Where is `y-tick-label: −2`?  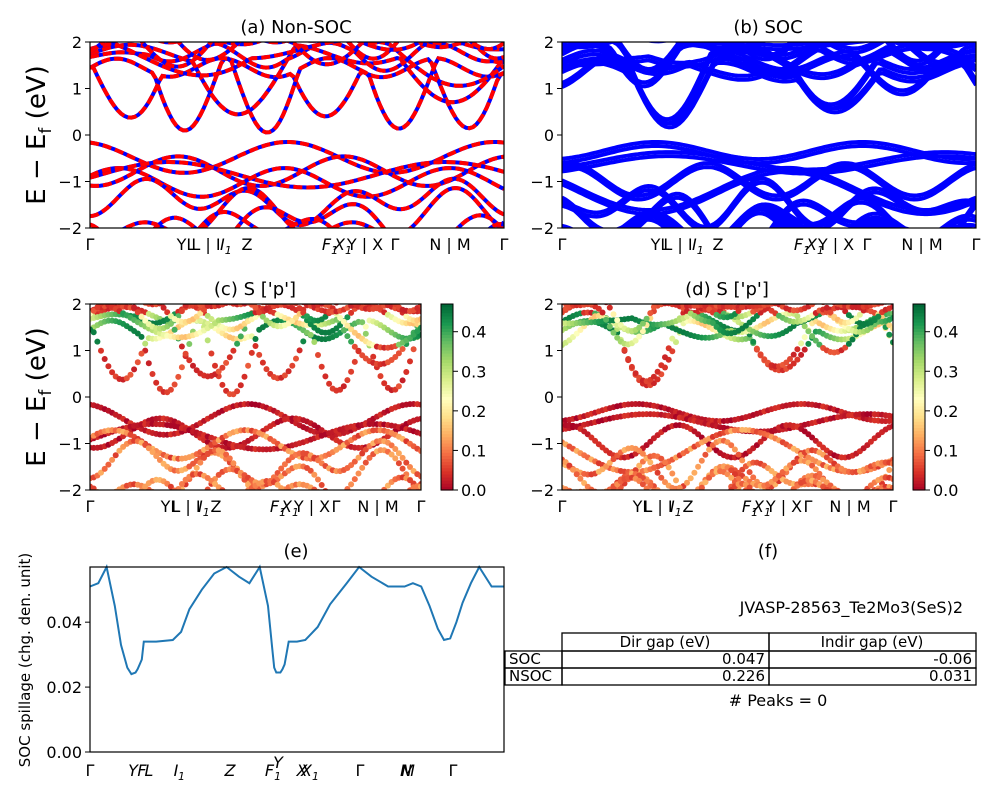
y-tick-label: −2 is located at coordinates (542, 228).